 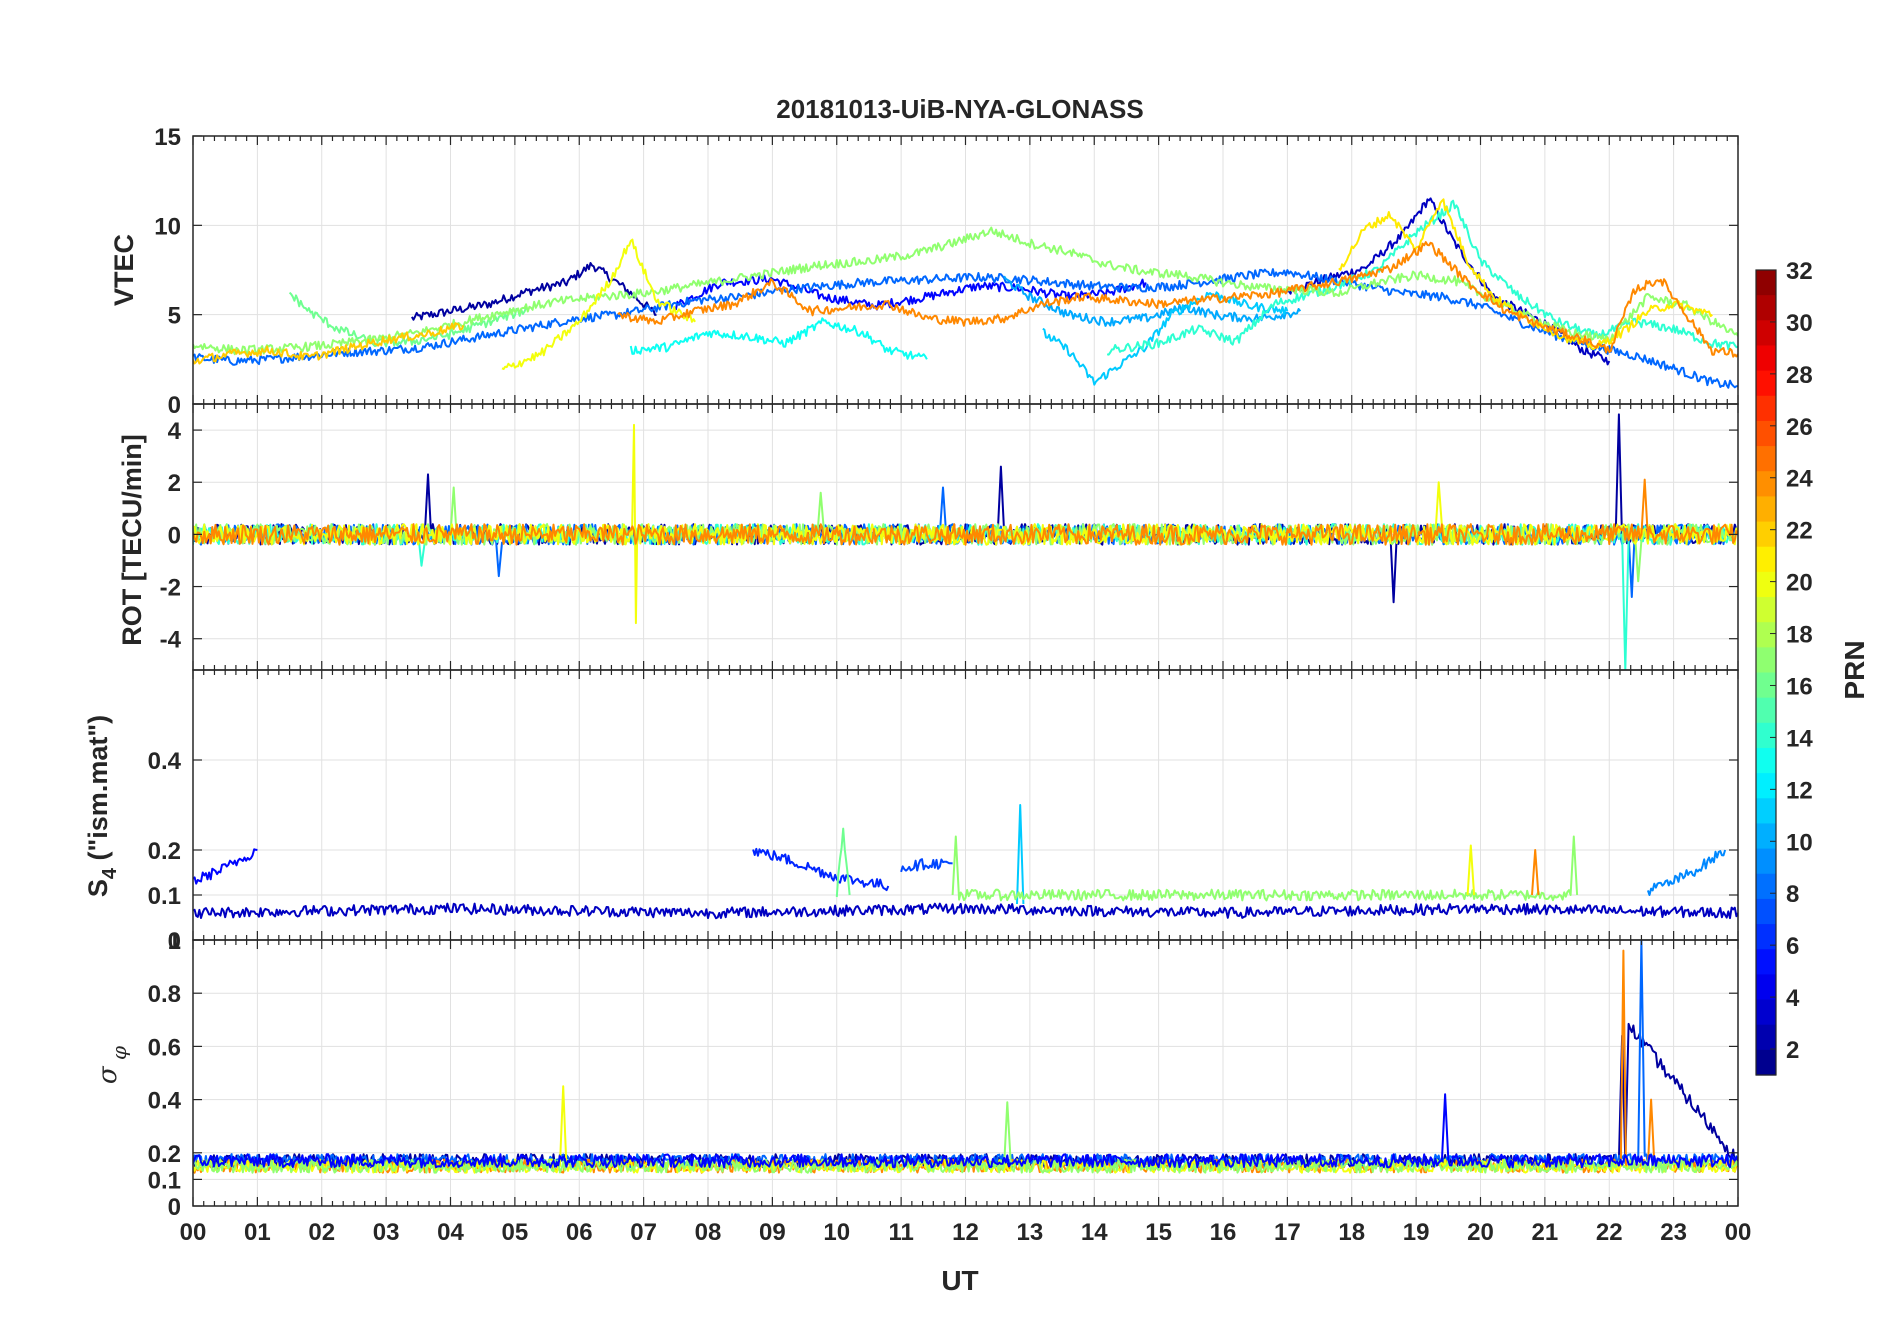 I want to click on x-tick-label: 23, so click(x=1673, y=1232).